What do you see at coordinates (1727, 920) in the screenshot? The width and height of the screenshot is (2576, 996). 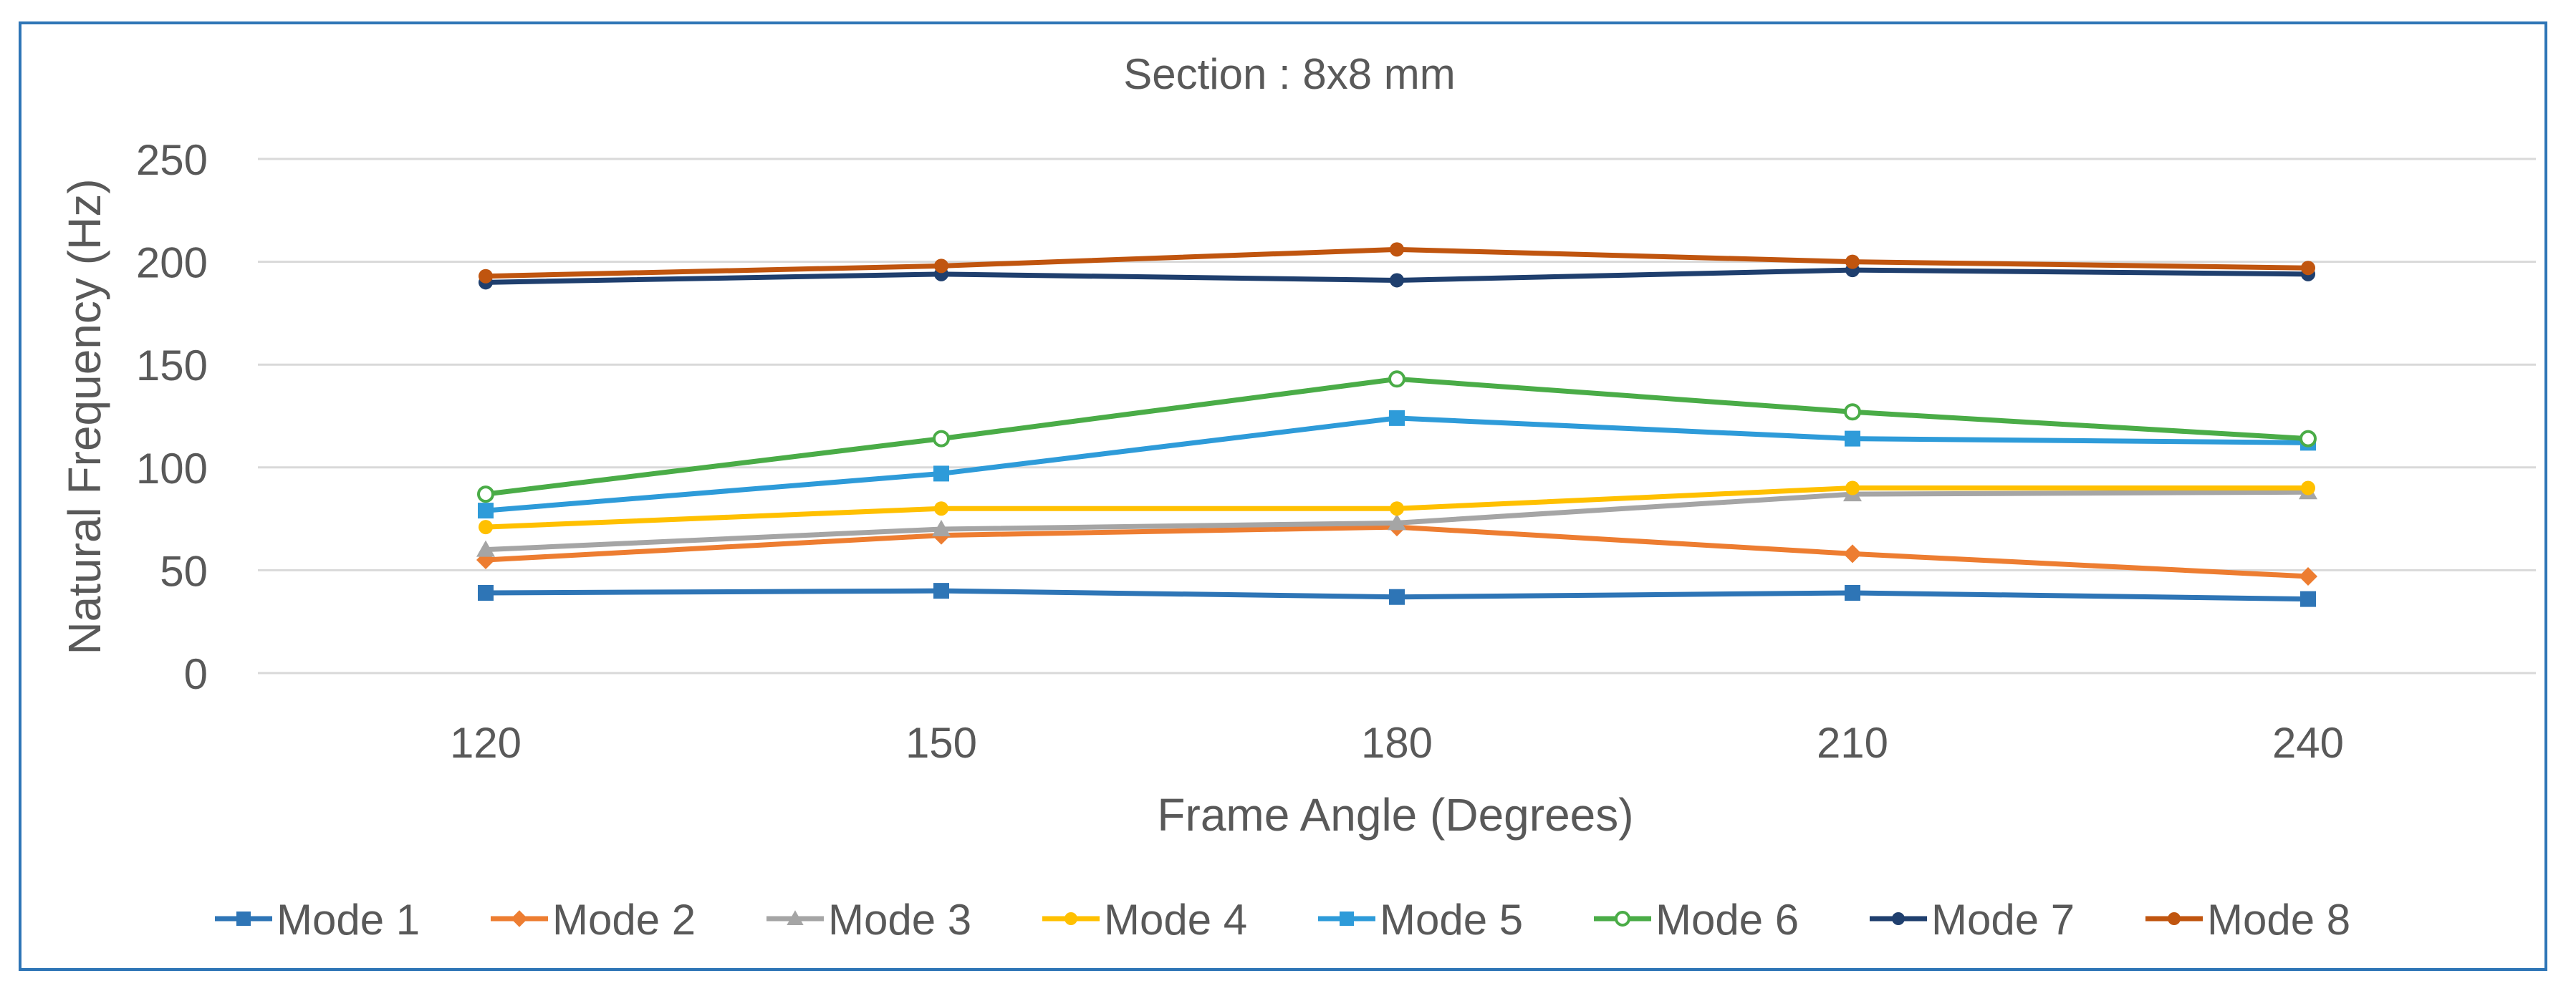 I see `legend-label: Mode 6` at bounding box center [1727, 920].